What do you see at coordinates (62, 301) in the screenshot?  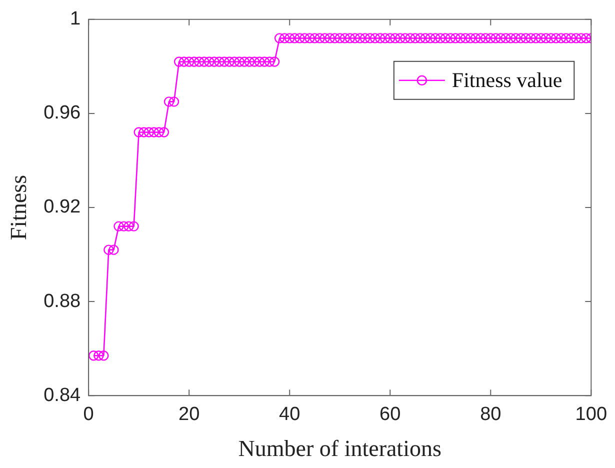 I see `y-tick-label: 0.88` at bounding box center [62, 301].